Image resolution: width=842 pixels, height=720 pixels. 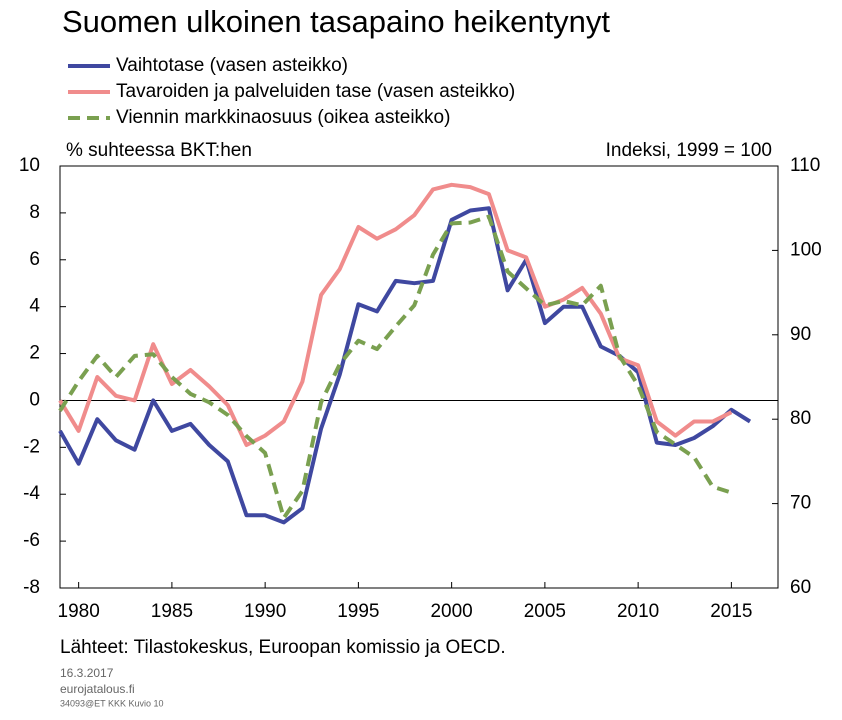 What do you see at coordinates (451, 611) in the screenshot?
I see `x-tick-label: 2000` at bounding box center [451, 611].